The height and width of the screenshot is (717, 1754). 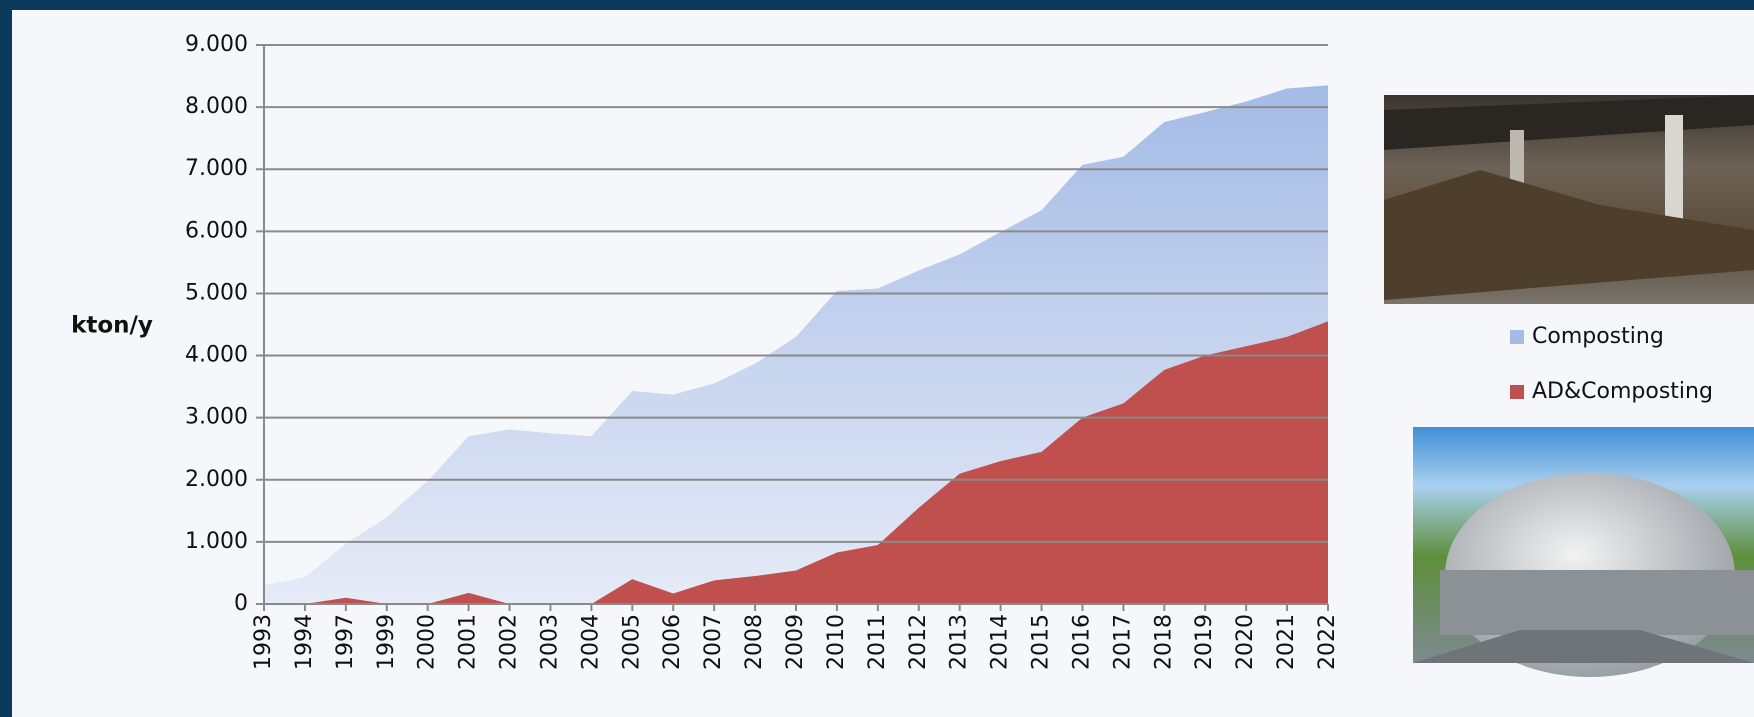 What do you see at coordinates (427, 642) in the screenshot?
I see `x-tick-label: 2000` at bounding box center [427, 642].